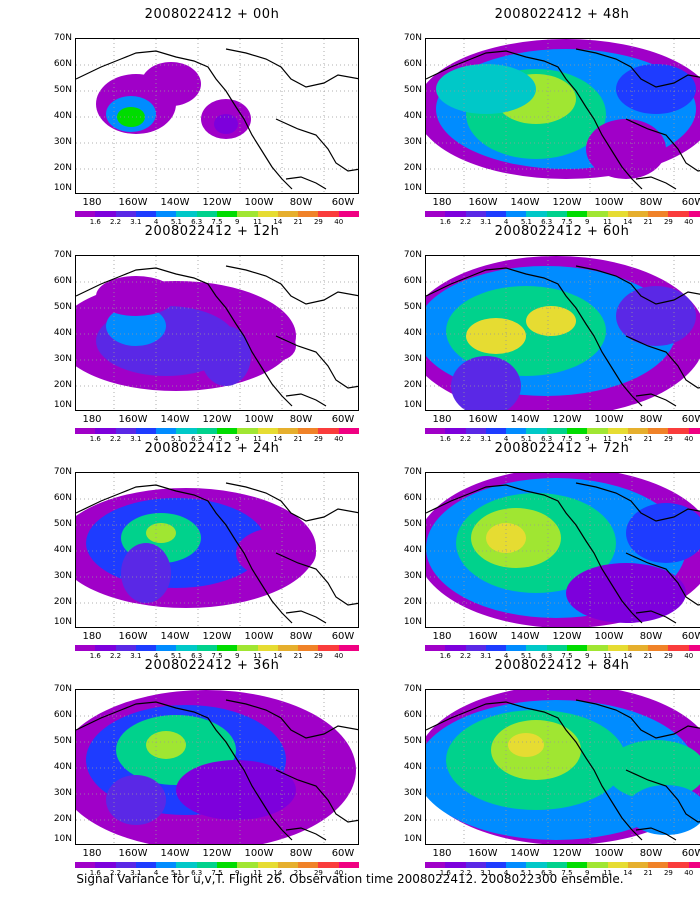 The image size is (700, 900). I want to click on lon-tick-label: 80W, so click(301, 853).